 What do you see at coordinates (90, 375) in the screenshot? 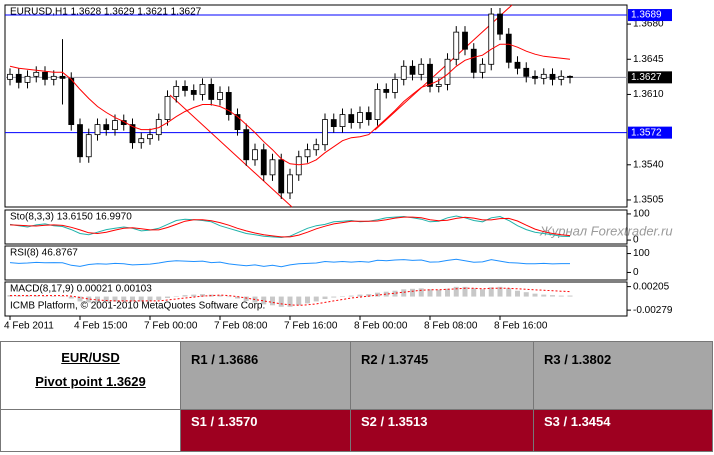
I see `pair-cell: EUR/USD Pivot point 1.3629` at bounding box center [90, 375].